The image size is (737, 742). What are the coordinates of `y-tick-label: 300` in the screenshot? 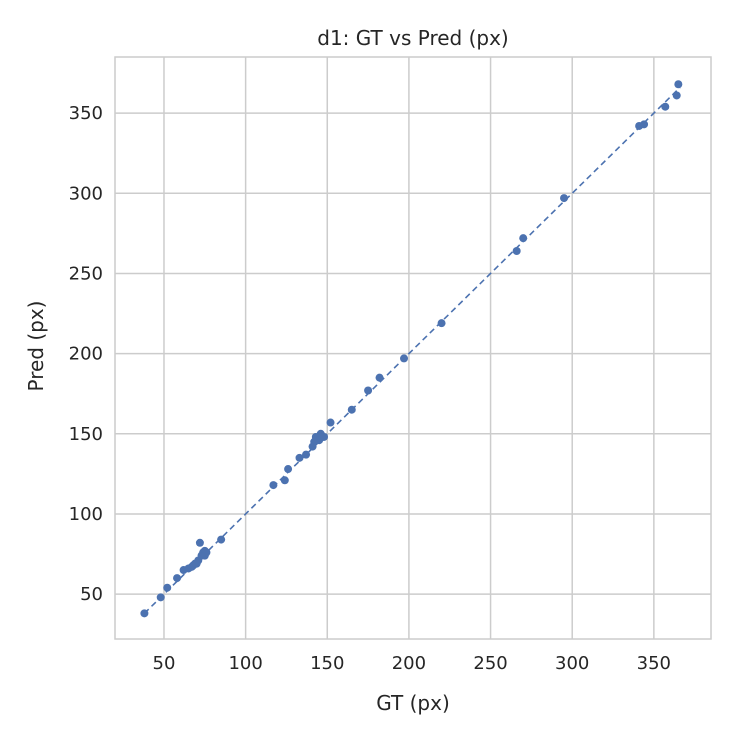 It's located at (86, 193).